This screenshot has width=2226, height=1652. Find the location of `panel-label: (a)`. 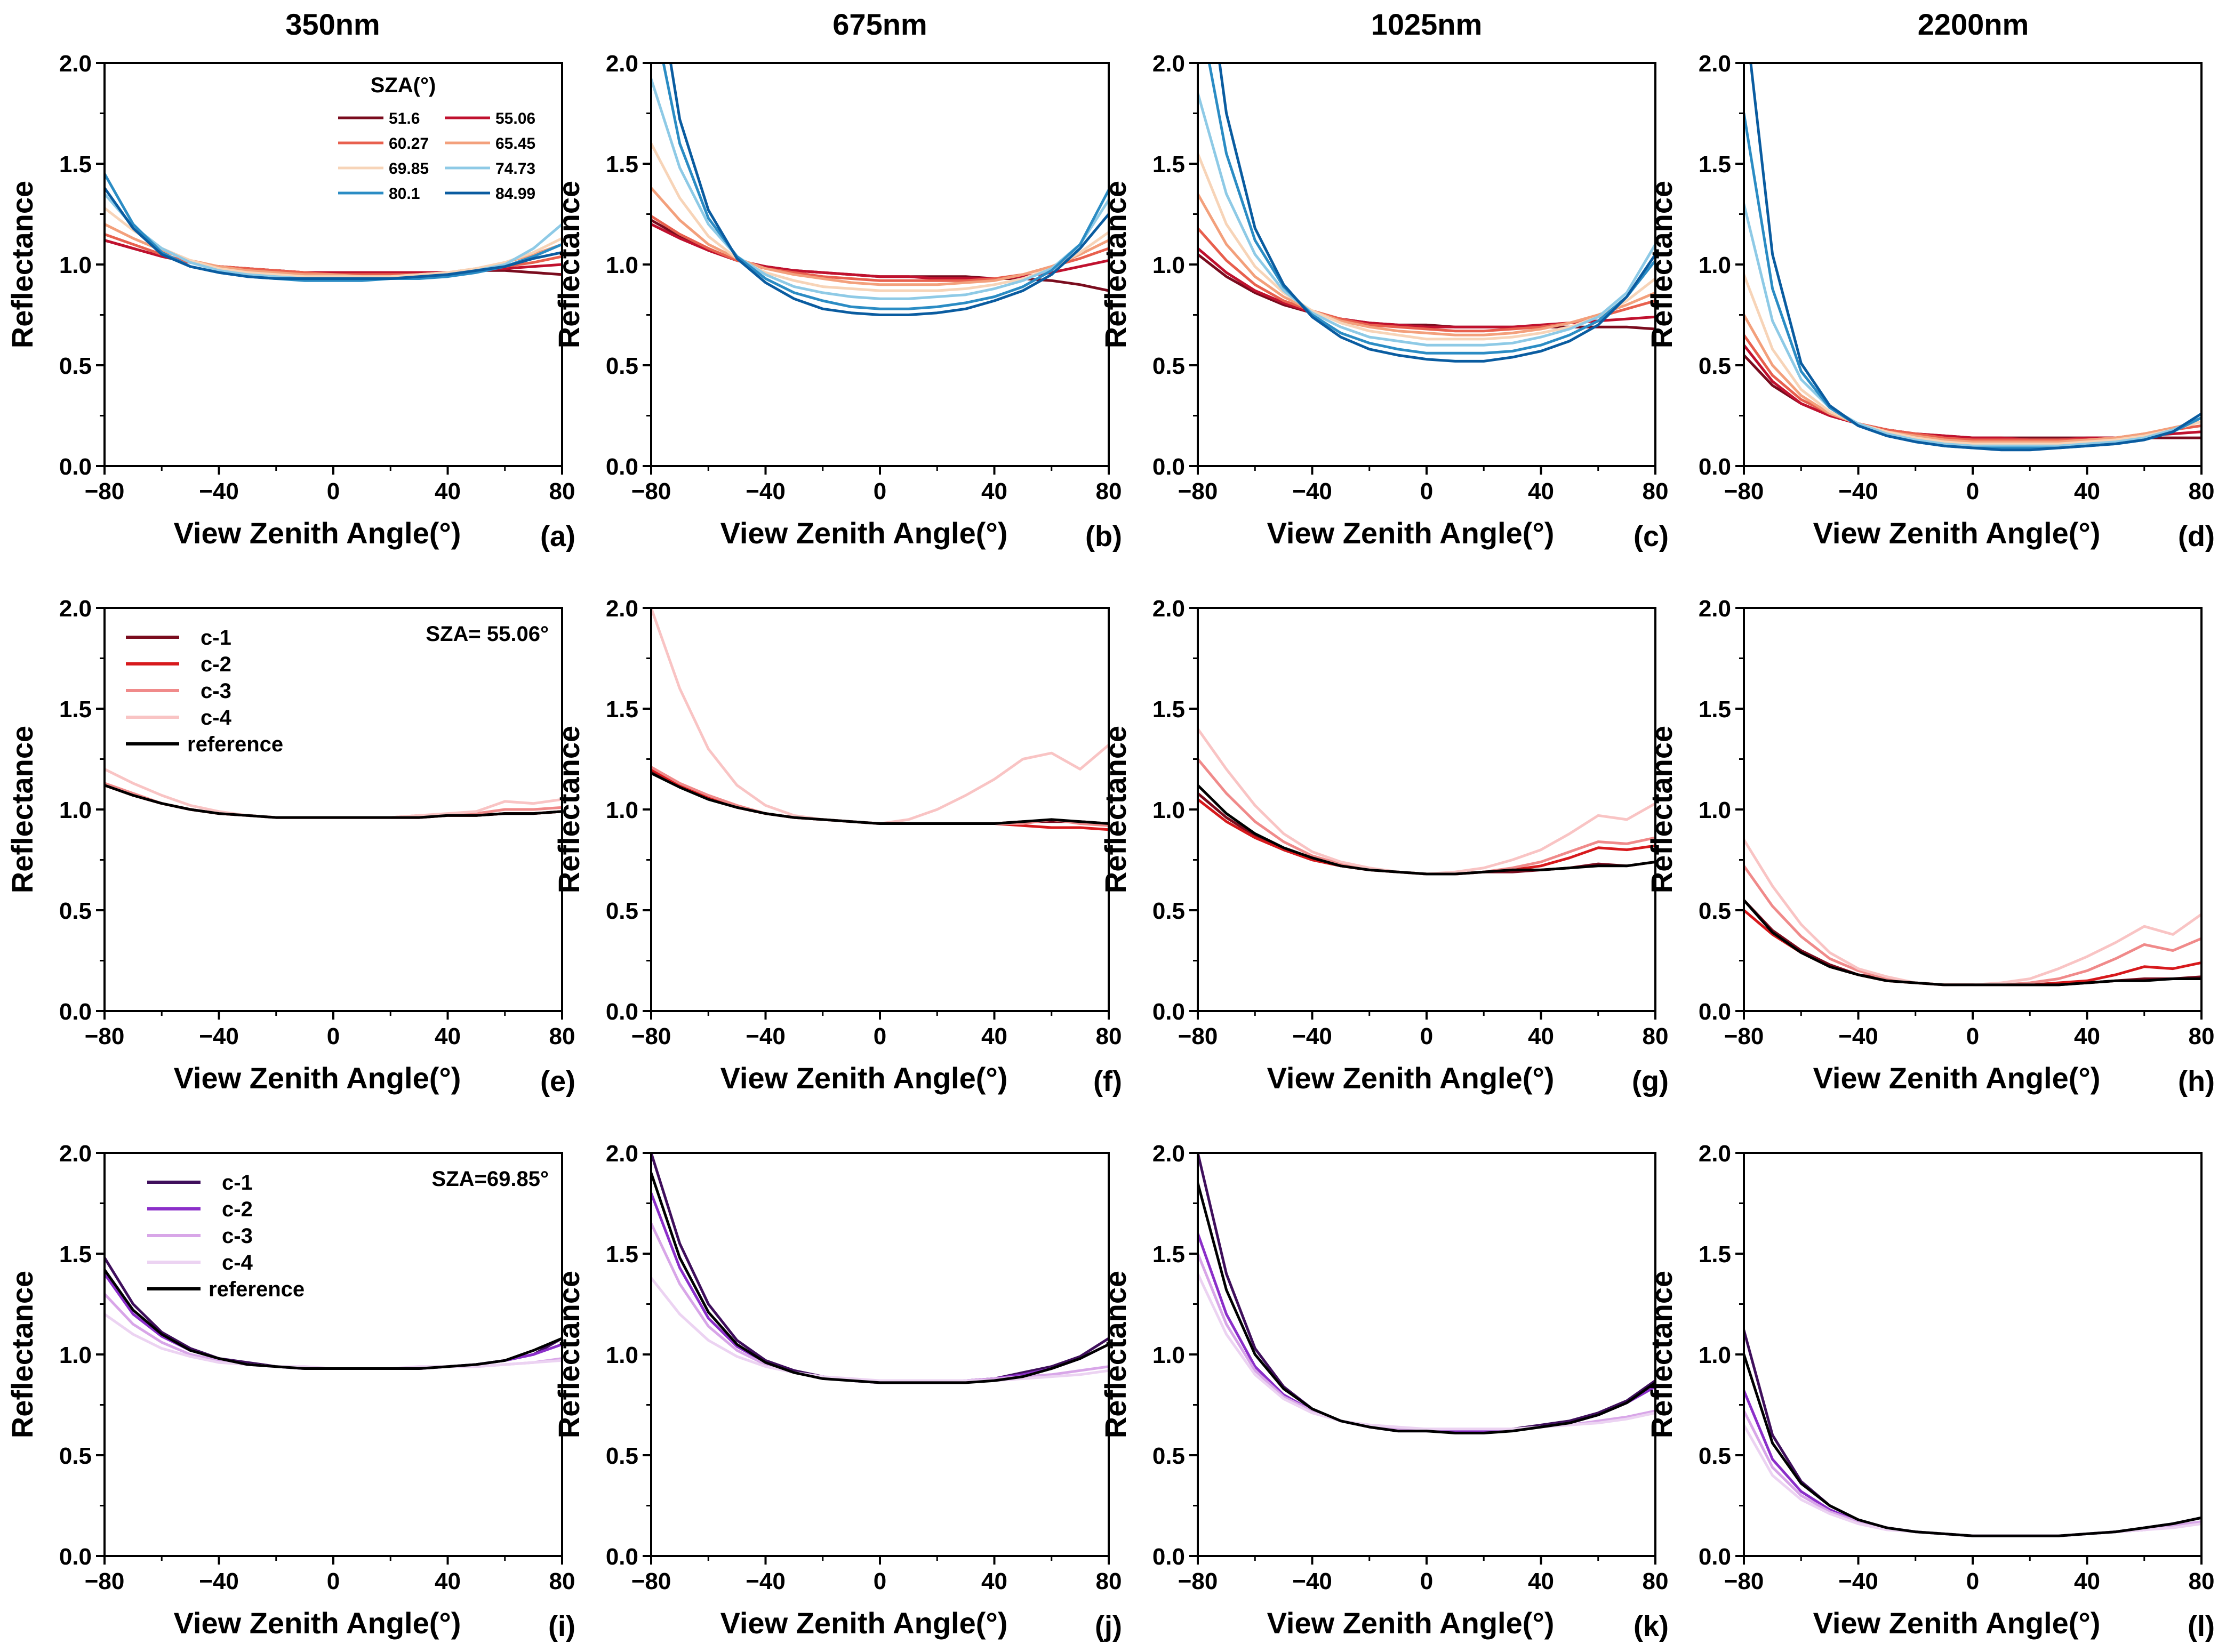

panel-label: (a) is located at coordinates (557, 536).